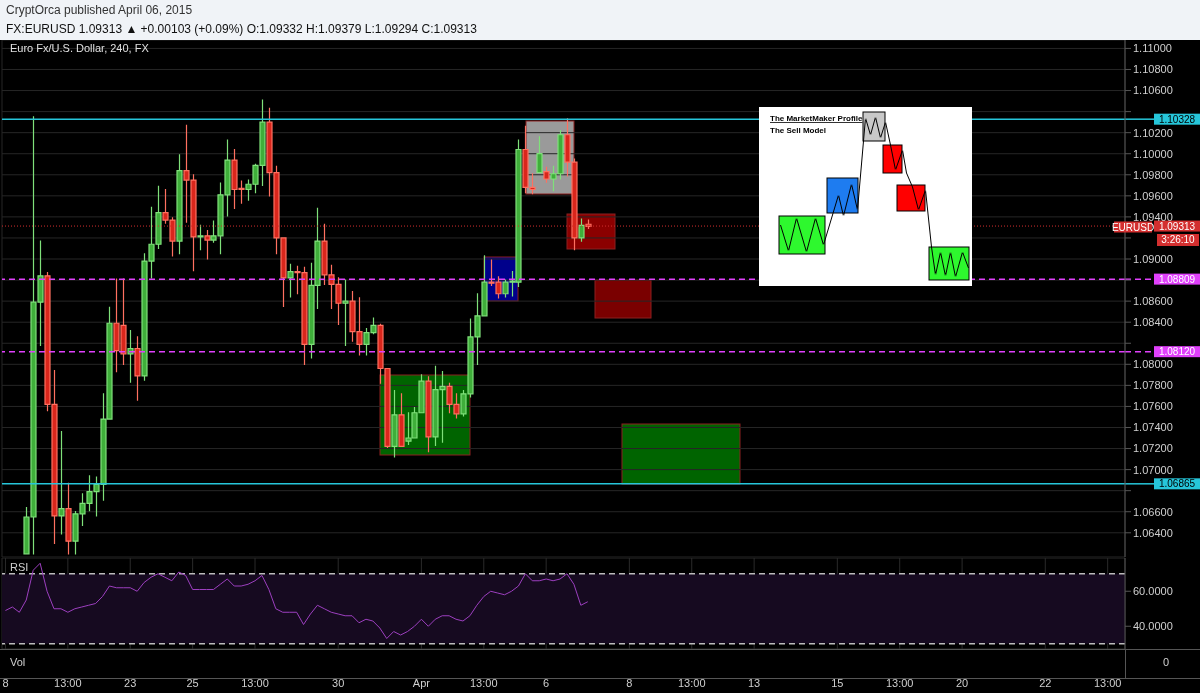  What do you see at coordinates (1153, 511) in the screenshot?
I see `y-tick-label: 1.06600` at bounding box center [1153, 511].